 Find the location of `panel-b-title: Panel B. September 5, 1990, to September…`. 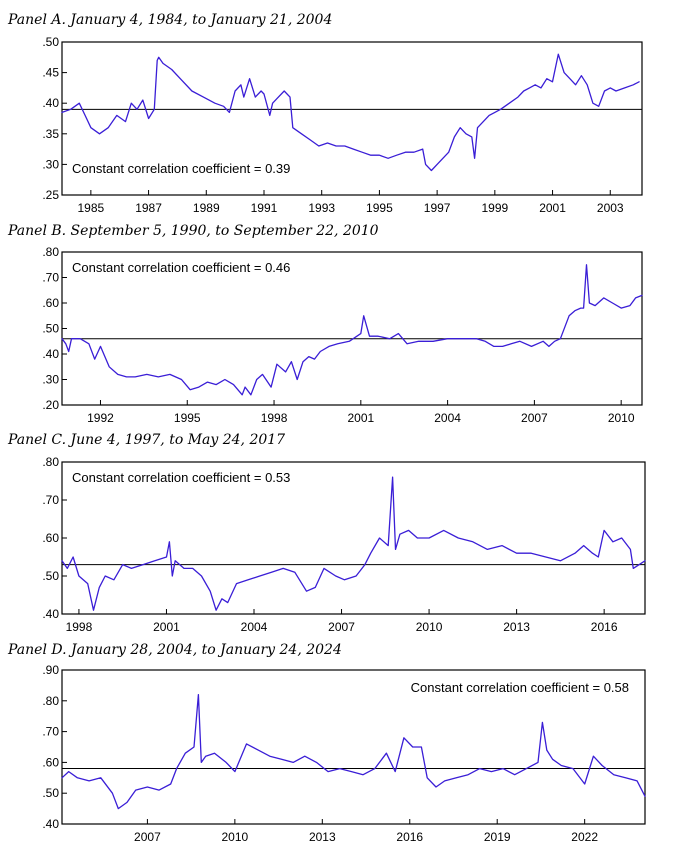

panel-b-title: Panel B. September 5, 1990, to September… is located at coordinates (193, 231).